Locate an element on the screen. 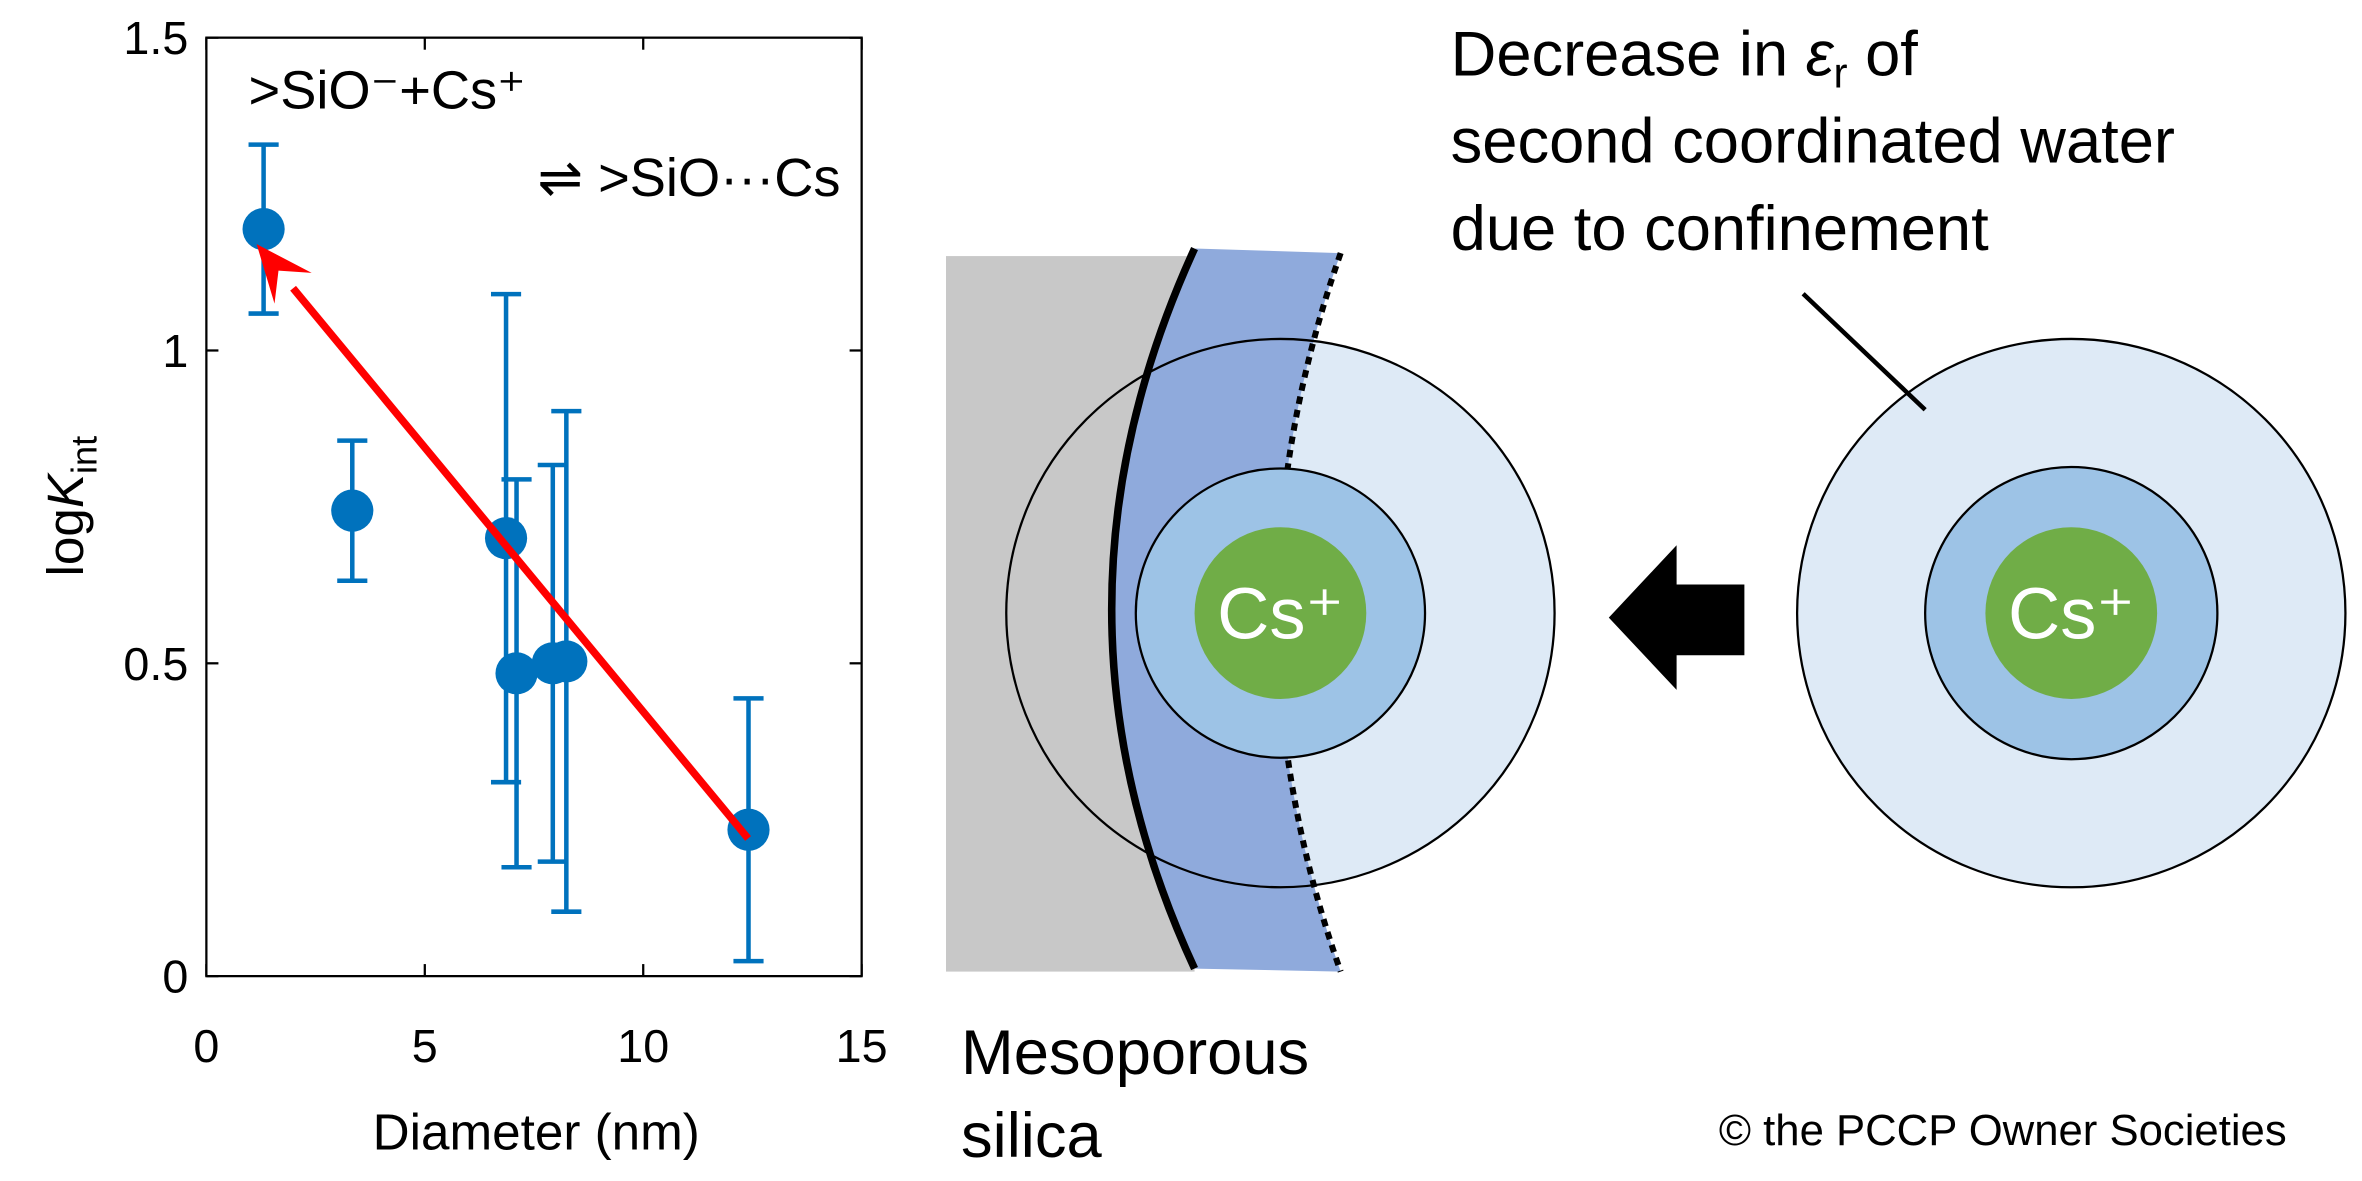 This screenshot has height=1181, width=2362. silica-label: Mesoporous is located at coordinates (1135, 1053).